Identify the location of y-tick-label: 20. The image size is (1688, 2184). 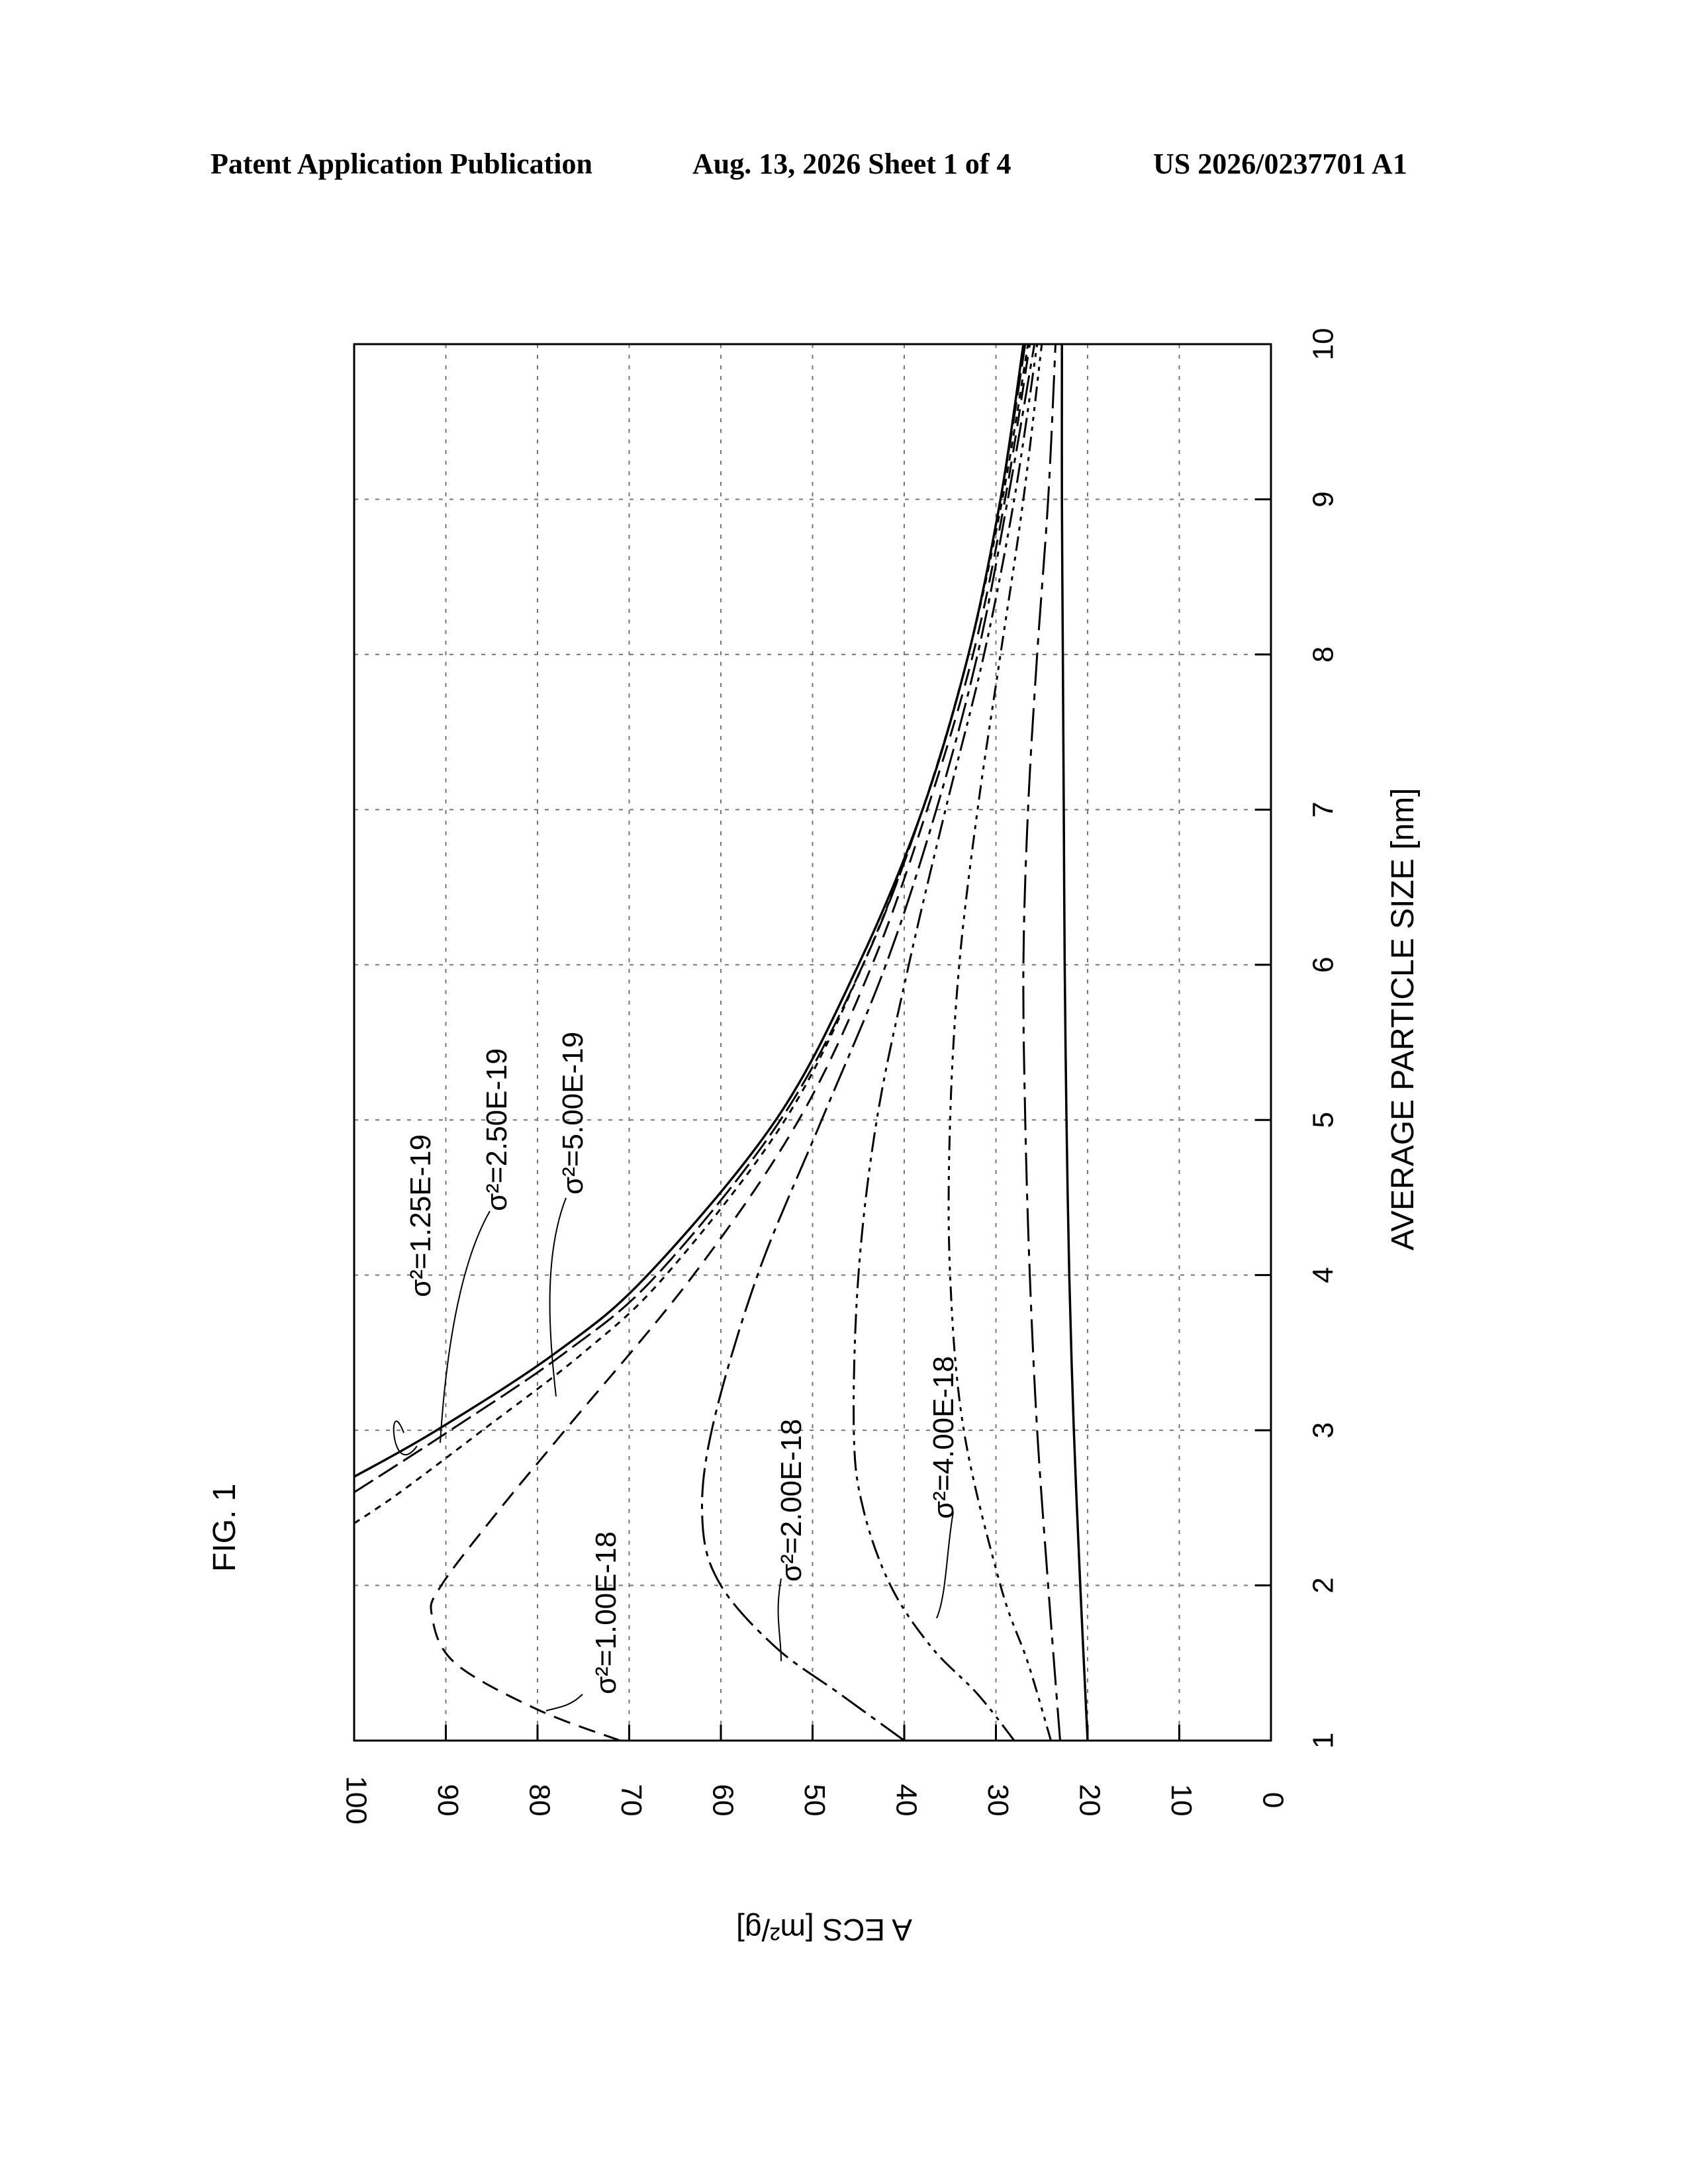
(1089, 1800).